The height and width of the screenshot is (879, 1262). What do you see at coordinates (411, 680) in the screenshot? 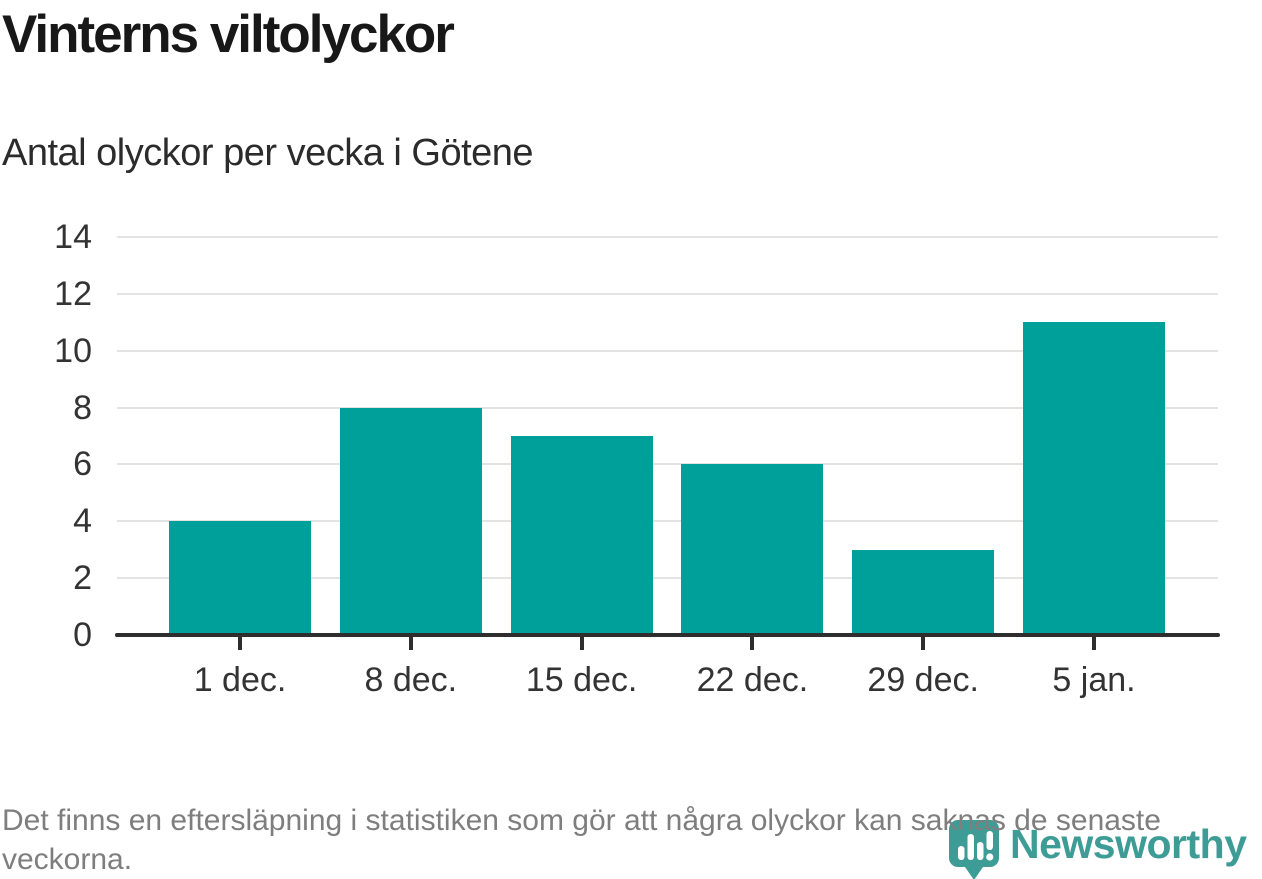
I see `x-axis-label-2: 8 dec.` at bounding box center [411, 680].